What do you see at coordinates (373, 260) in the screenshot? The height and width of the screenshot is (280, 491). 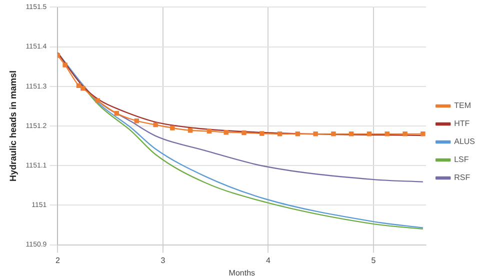 I see `x-tick-label: 5` at bounding box center [373, 260].